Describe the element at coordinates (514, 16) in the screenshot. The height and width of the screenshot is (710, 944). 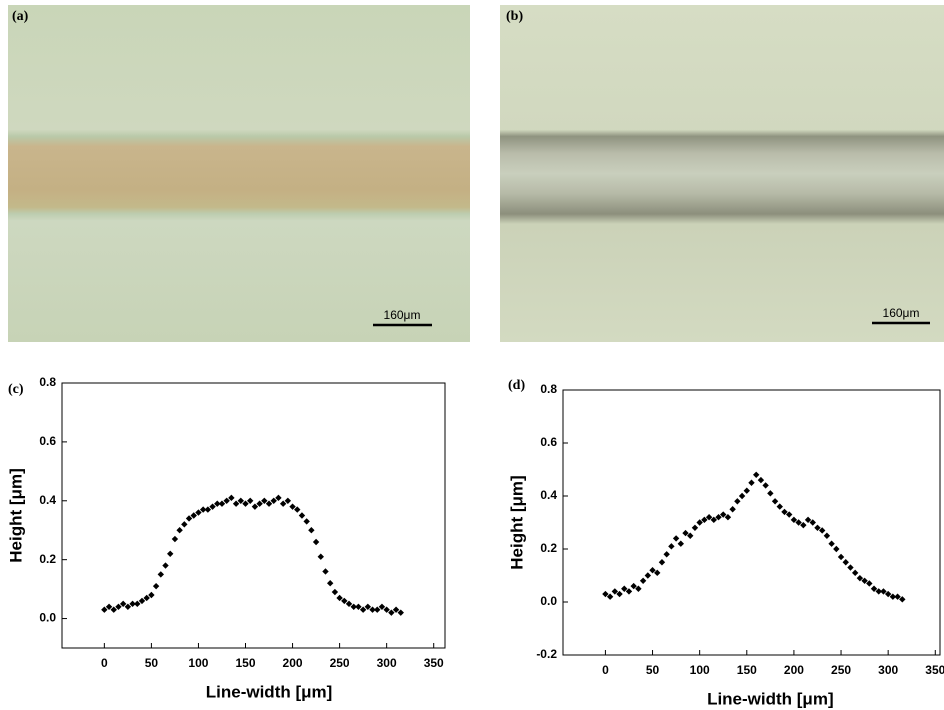
I see `panel-label: (b)` at that location.